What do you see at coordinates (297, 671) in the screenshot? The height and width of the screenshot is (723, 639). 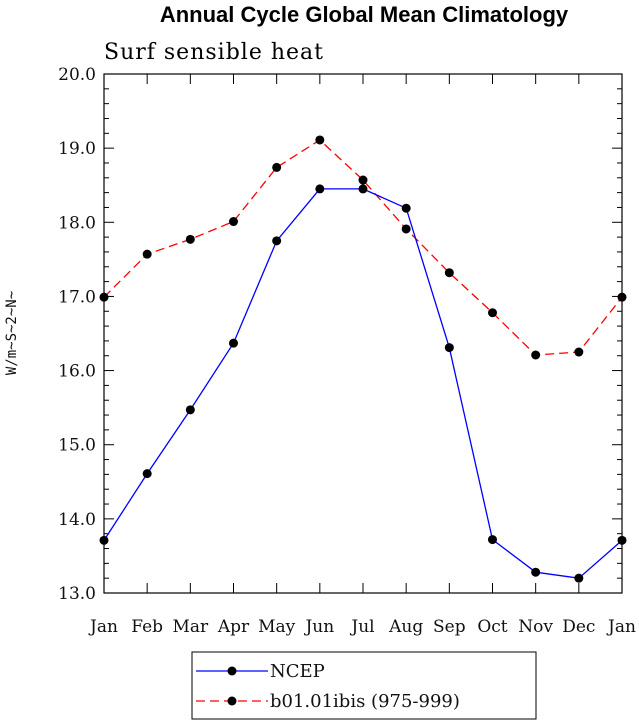 I see `legend-label-ncep: NCEP` at bounding box center [297, 671].